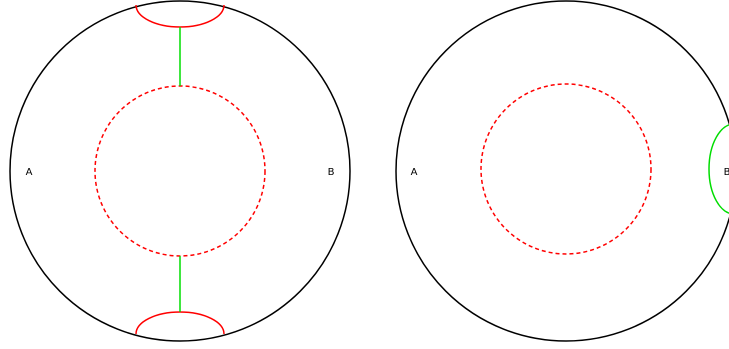 Image resolution: width=729 pixels, height=349 pixels. What do you see at coordinates (29, 172) in the screenshot?
I see `left-label-a: A` at bounding box center [29, 172].